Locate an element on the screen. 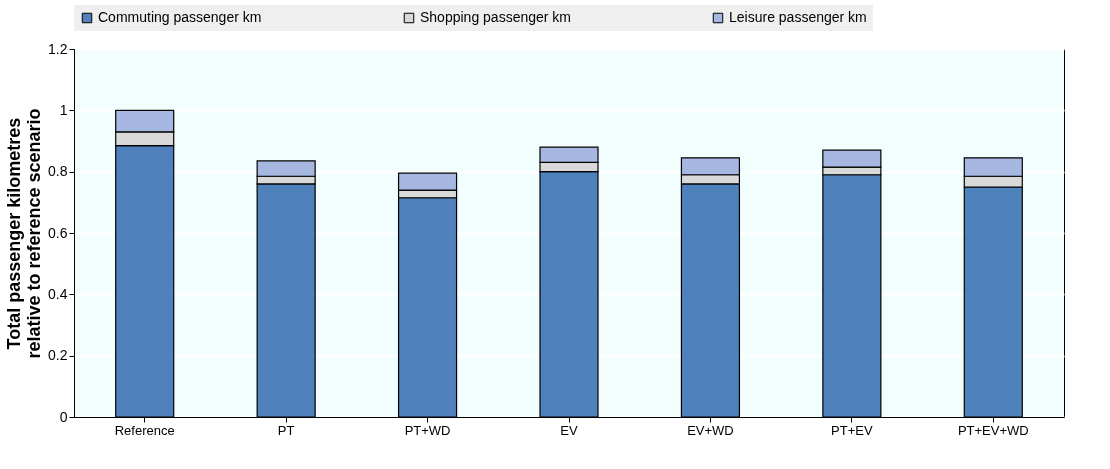  x-tick-label: EV is located at coordinates (569, 430).